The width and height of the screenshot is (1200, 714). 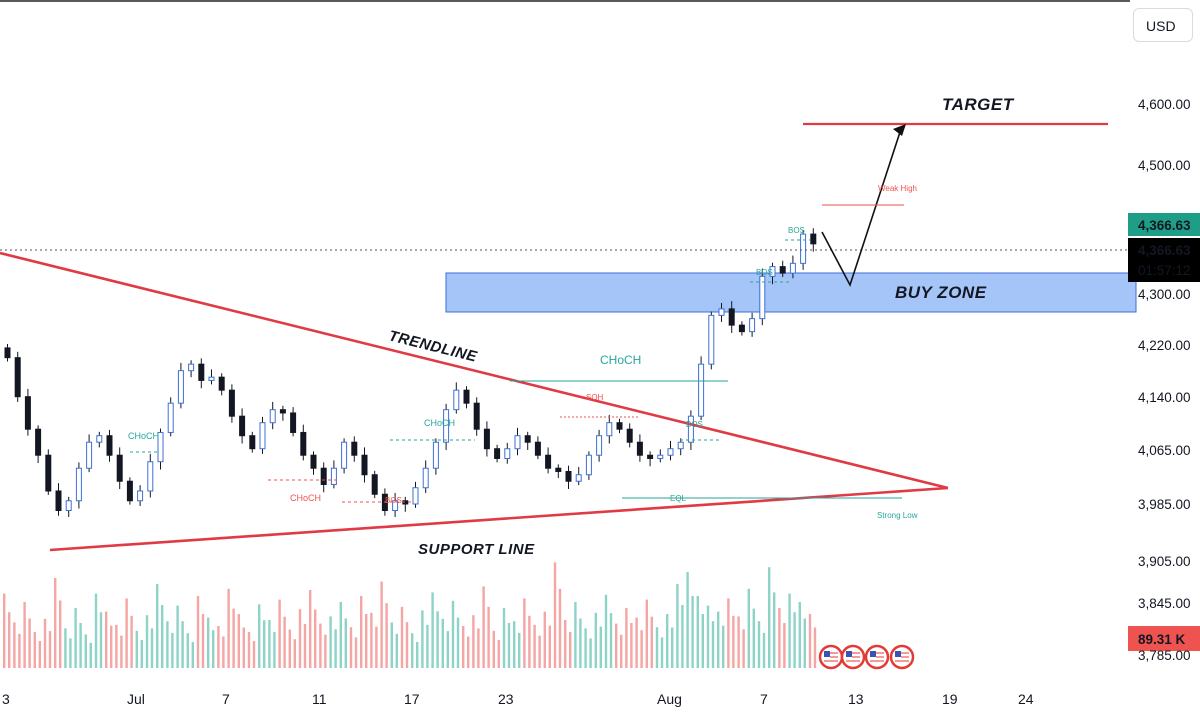 What do you see at coordinates (595, 397) in the screenshot?
I see `label-soh: SOH` at bounding box center [595, 397].